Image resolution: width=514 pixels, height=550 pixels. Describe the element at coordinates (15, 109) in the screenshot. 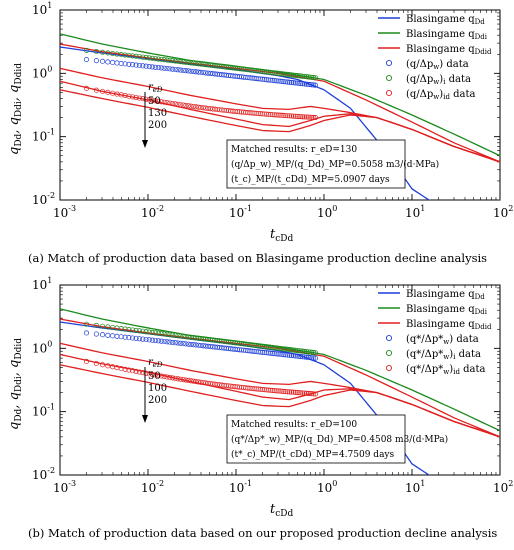

I see `y-axis-label: qDd, qDdi, qDdid` at that location.